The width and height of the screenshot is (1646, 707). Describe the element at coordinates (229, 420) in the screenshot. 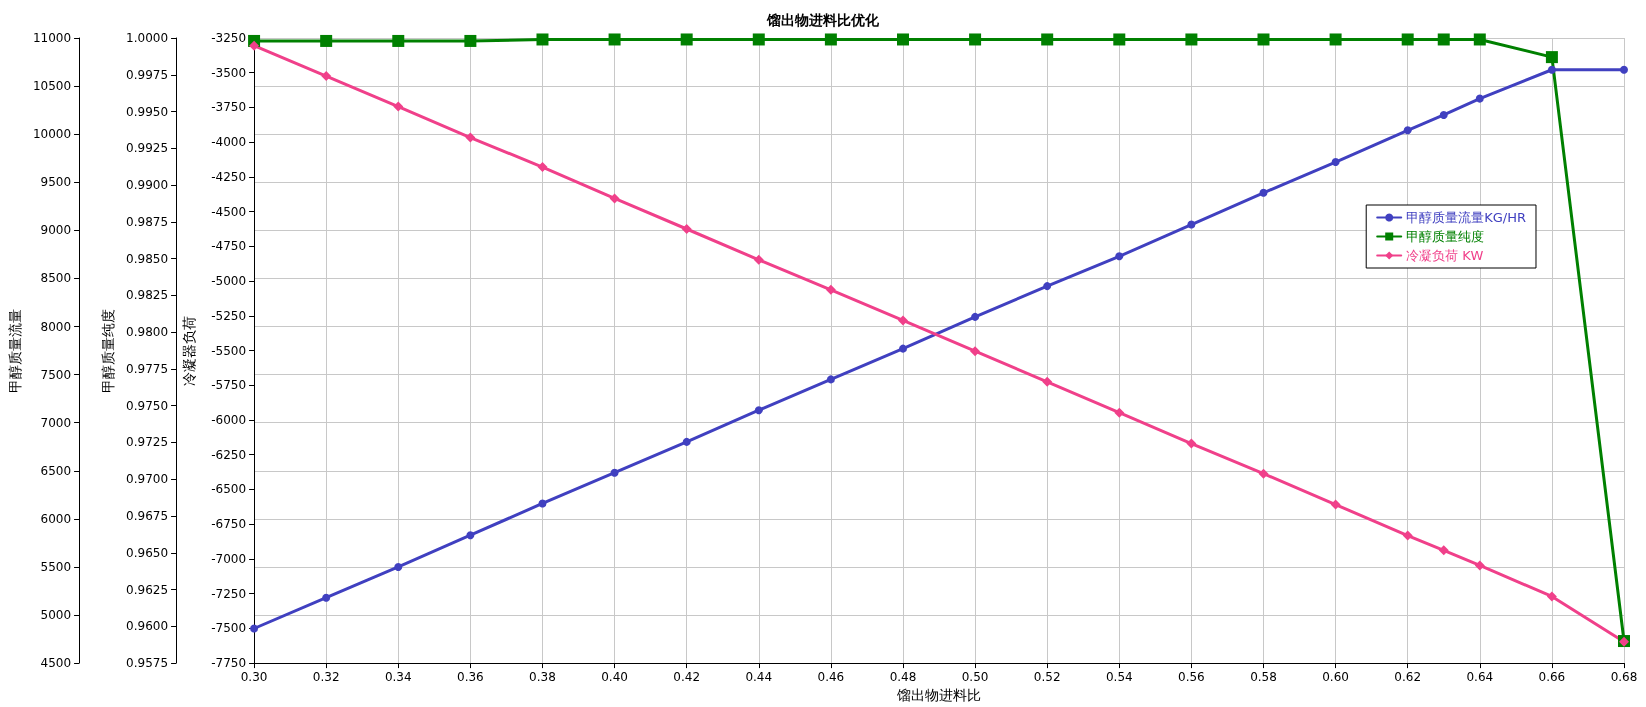

I see `y3-tick-label: -6000` at that location.